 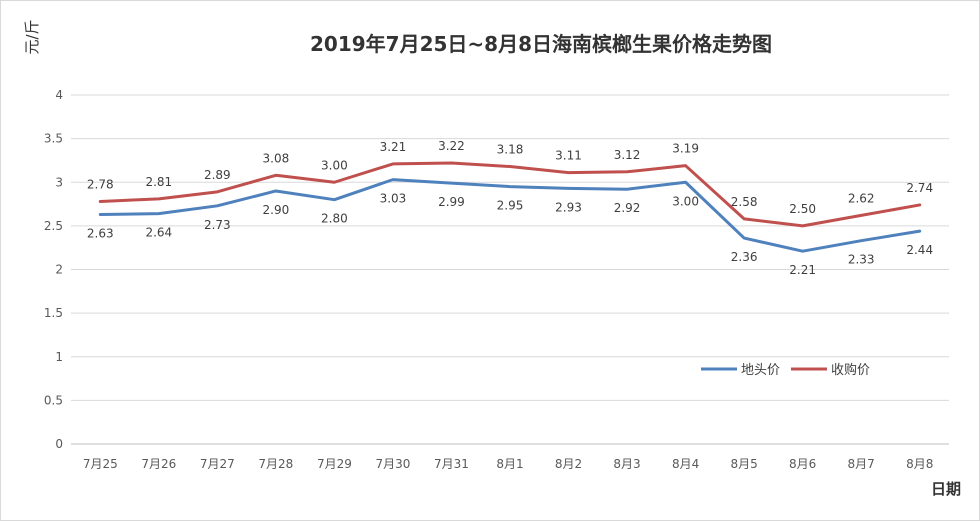 What do you see at coordinates (919, 188) in the screenshot?
I see `data-label: 2.74` at bounding box center [919, 188].